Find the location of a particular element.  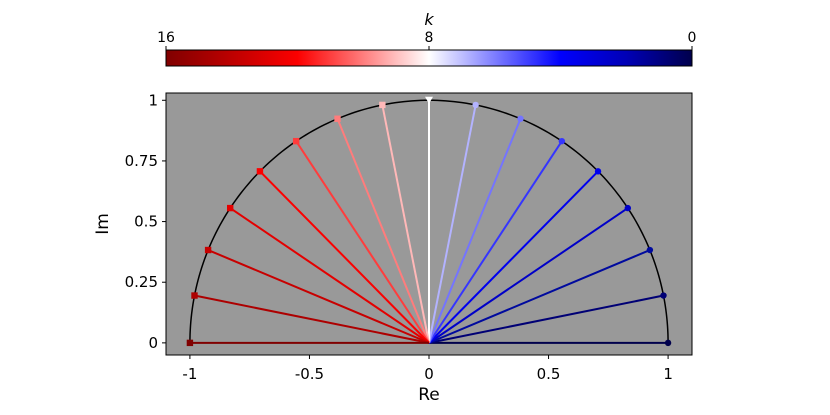

colorbar-tick-label-0: 0 is located at coordinates (692, 38).